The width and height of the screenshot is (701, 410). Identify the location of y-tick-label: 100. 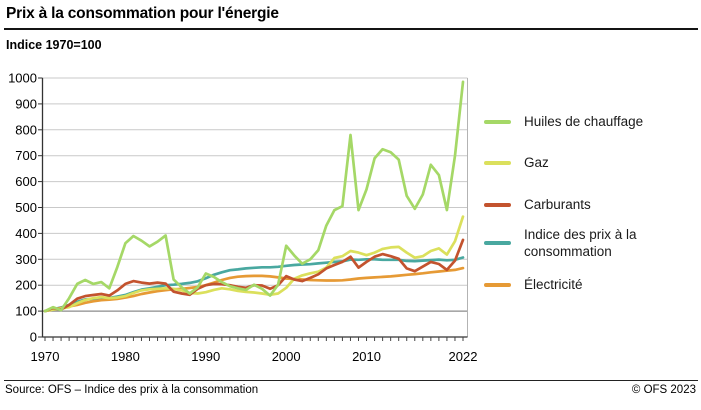
(26, 311).